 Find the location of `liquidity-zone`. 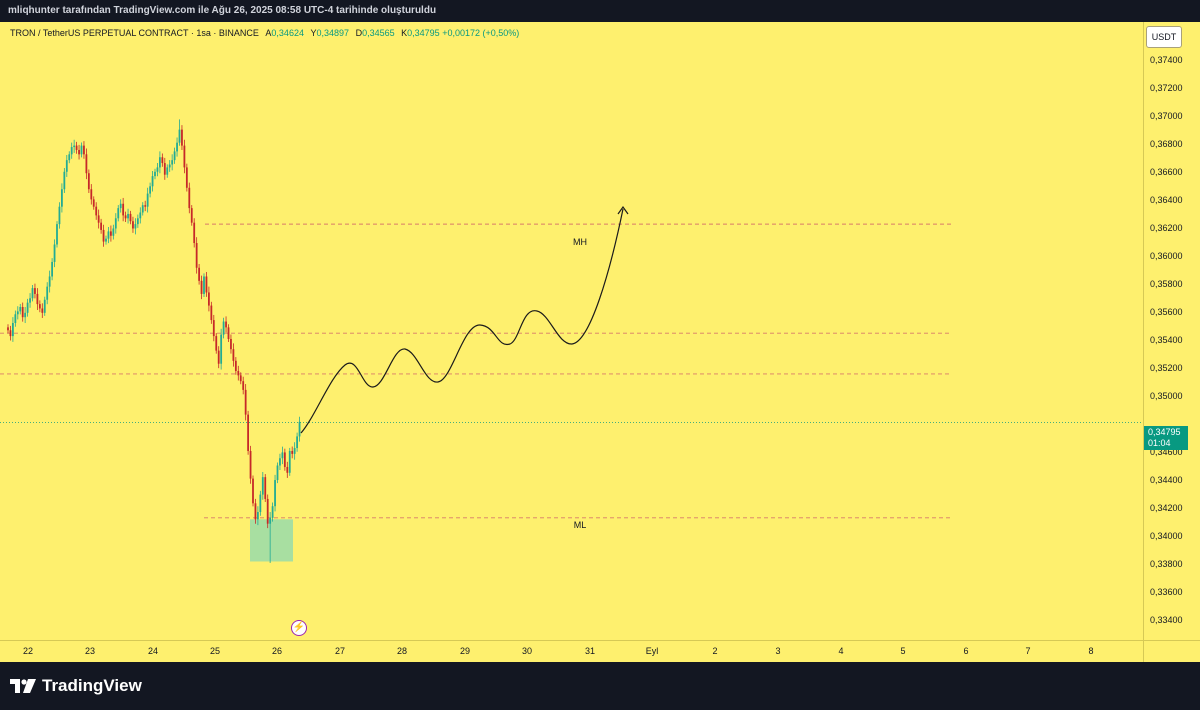

liquidity-zone is located at coordinates (271, 540).